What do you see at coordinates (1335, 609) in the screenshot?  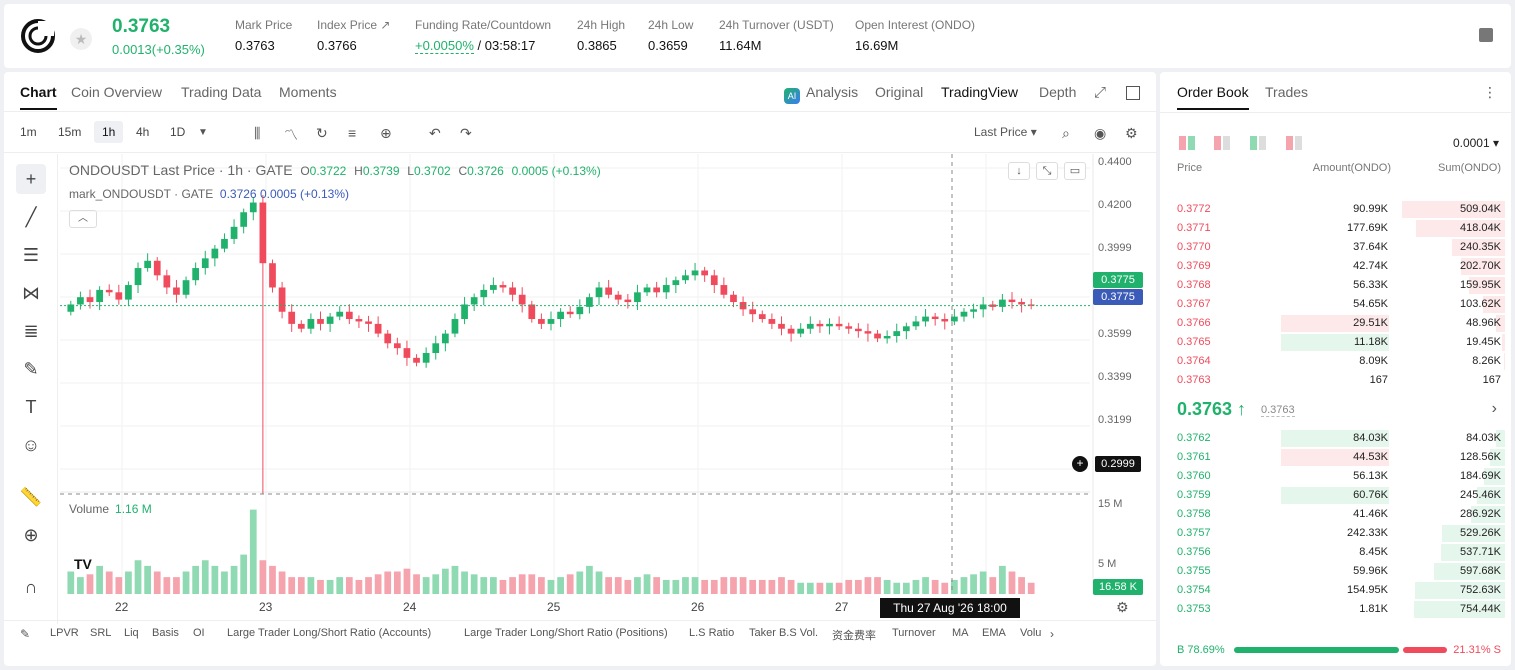 I see `orderbook-row: 0.3753 1.81K 754.44K` at bounding box center [1335, 609].